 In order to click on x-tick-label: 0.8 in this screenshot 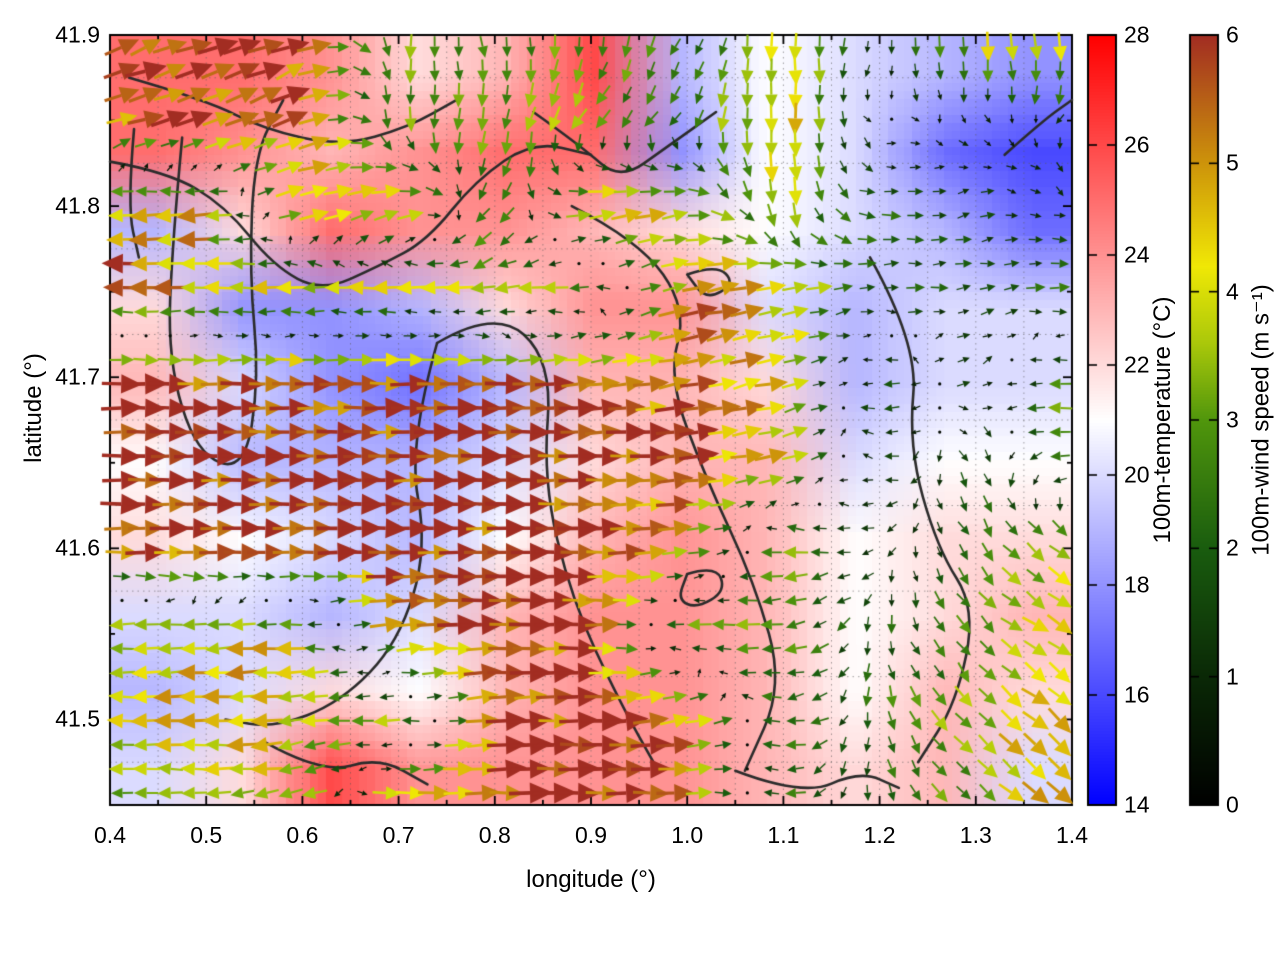, I will do `click(494, 835)`.